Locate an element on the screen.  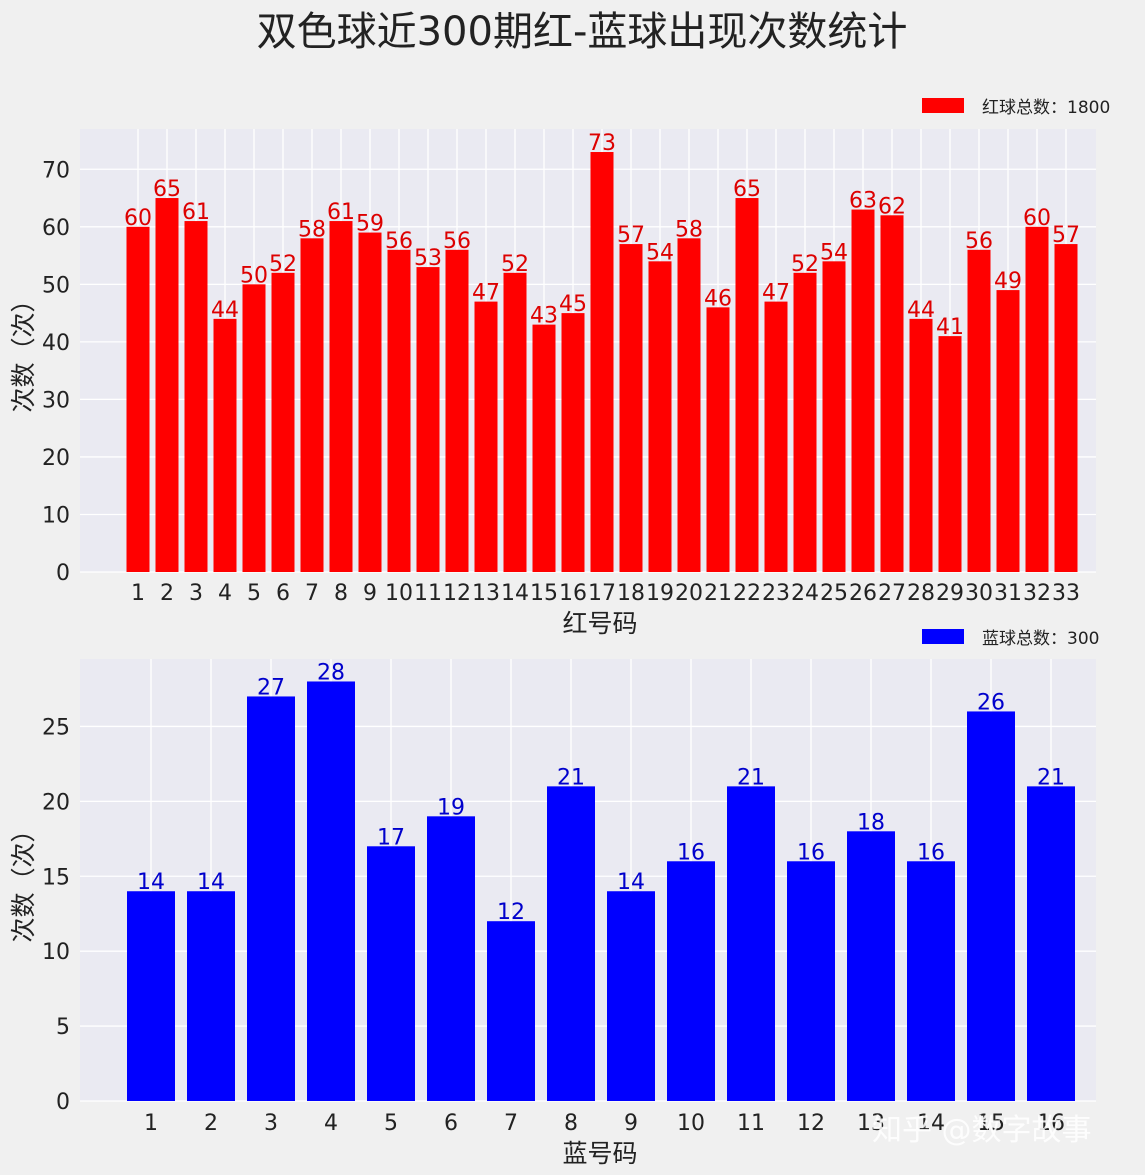
blue-bar-value-label: 21 is located at coordinates (571, 777).